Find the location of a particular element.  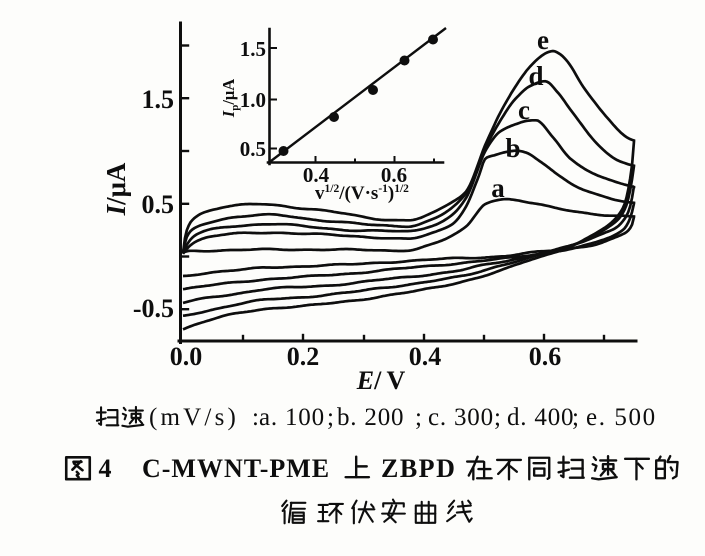

svg-text: a. 100 is located at coordinates (292, 417).